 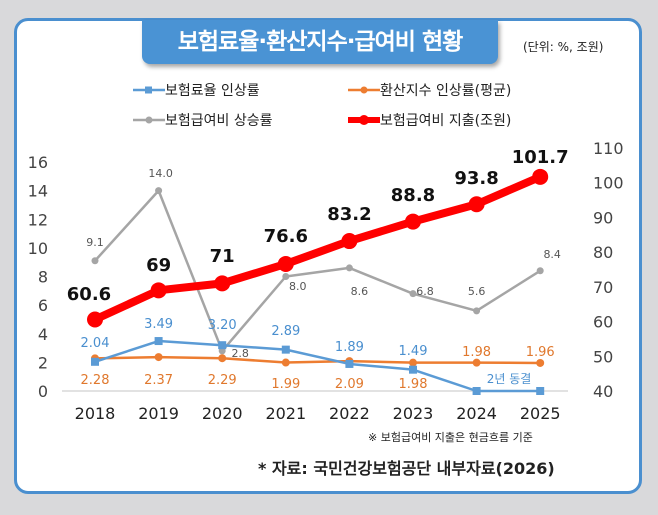 I want to click on data-label: 101.7, so click(x=540, y=157).